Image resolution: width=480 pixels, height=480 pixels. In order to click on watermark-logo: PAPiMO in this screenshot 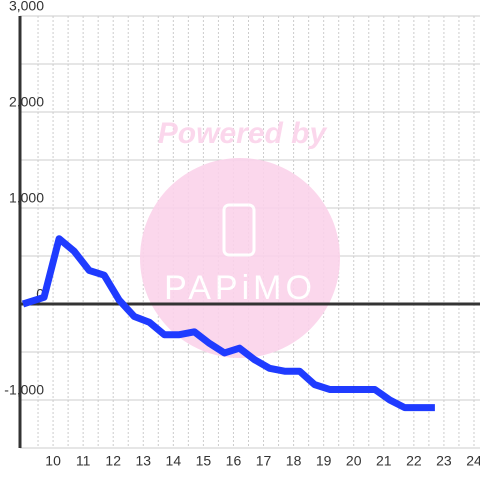, I will do `click(240, 288)`.